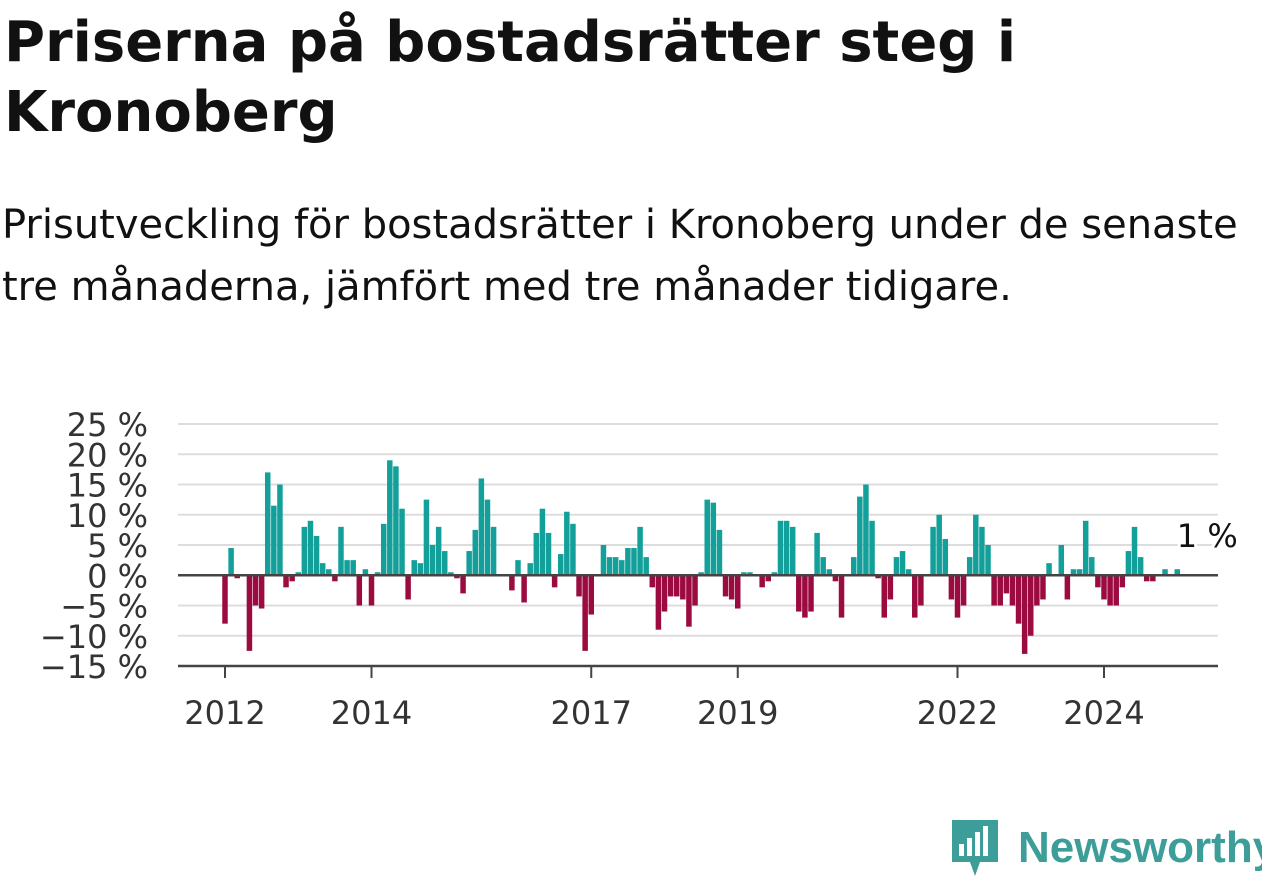  Describe the element at coordinates (698, 621) in the screenshot. I see `axes` at that location.